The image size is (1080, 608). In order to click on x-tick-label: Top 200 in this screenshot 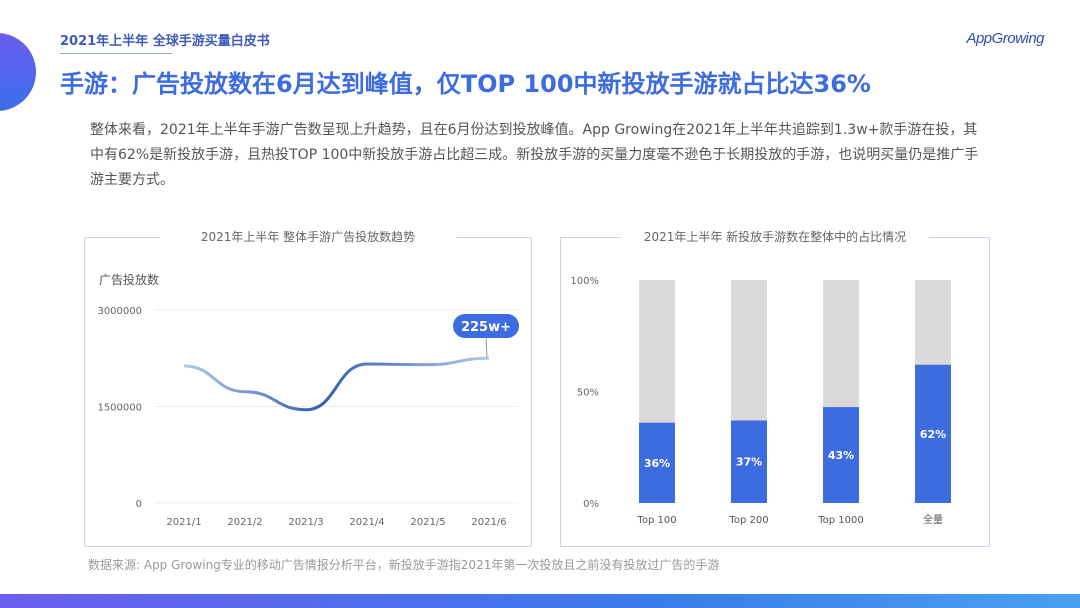, I will do `click(748, 520)`.